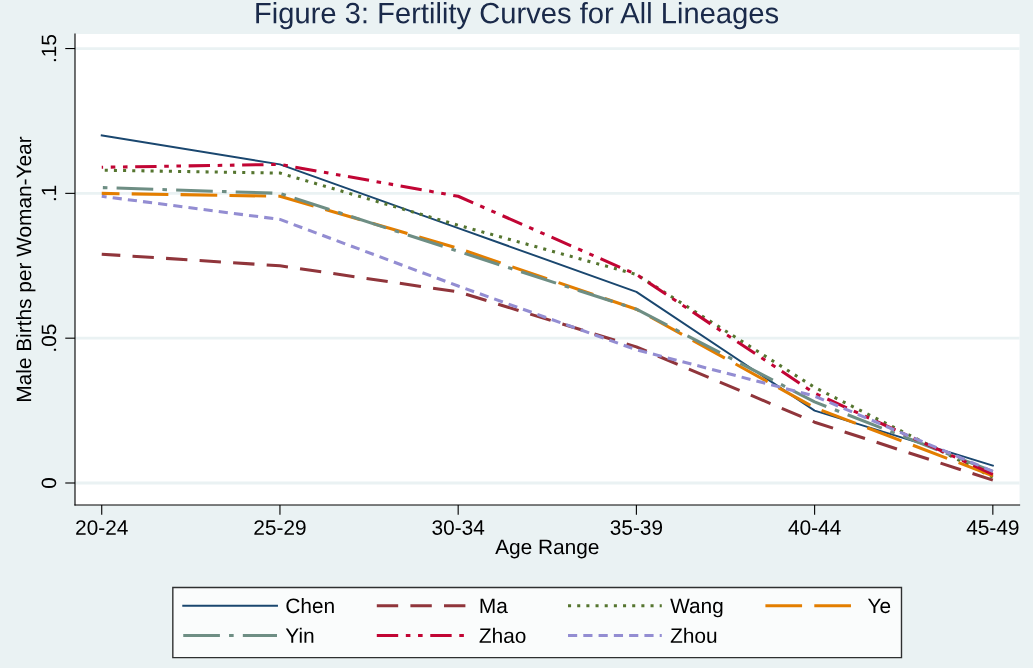 The width and height of the screenshot is (1033, 668). I want to click on y-axis-title: Male Births per Woman-Year, so click(26, 268).